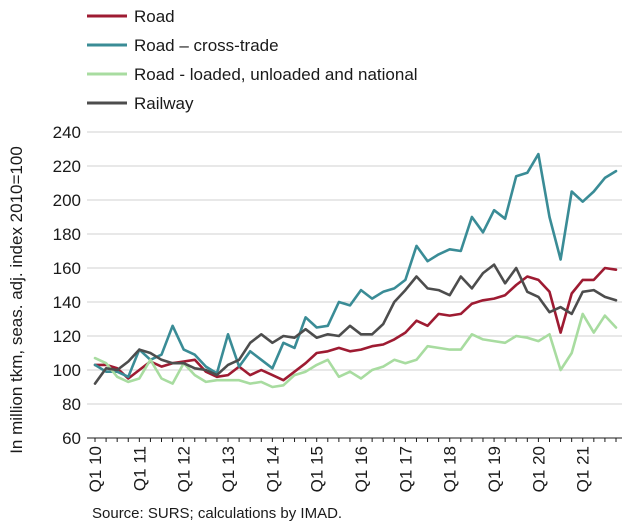  Describe the element at coordinates (139, 468) in the screenshot. I see `x-tick-label-q1-11: Q1 11` at that location.